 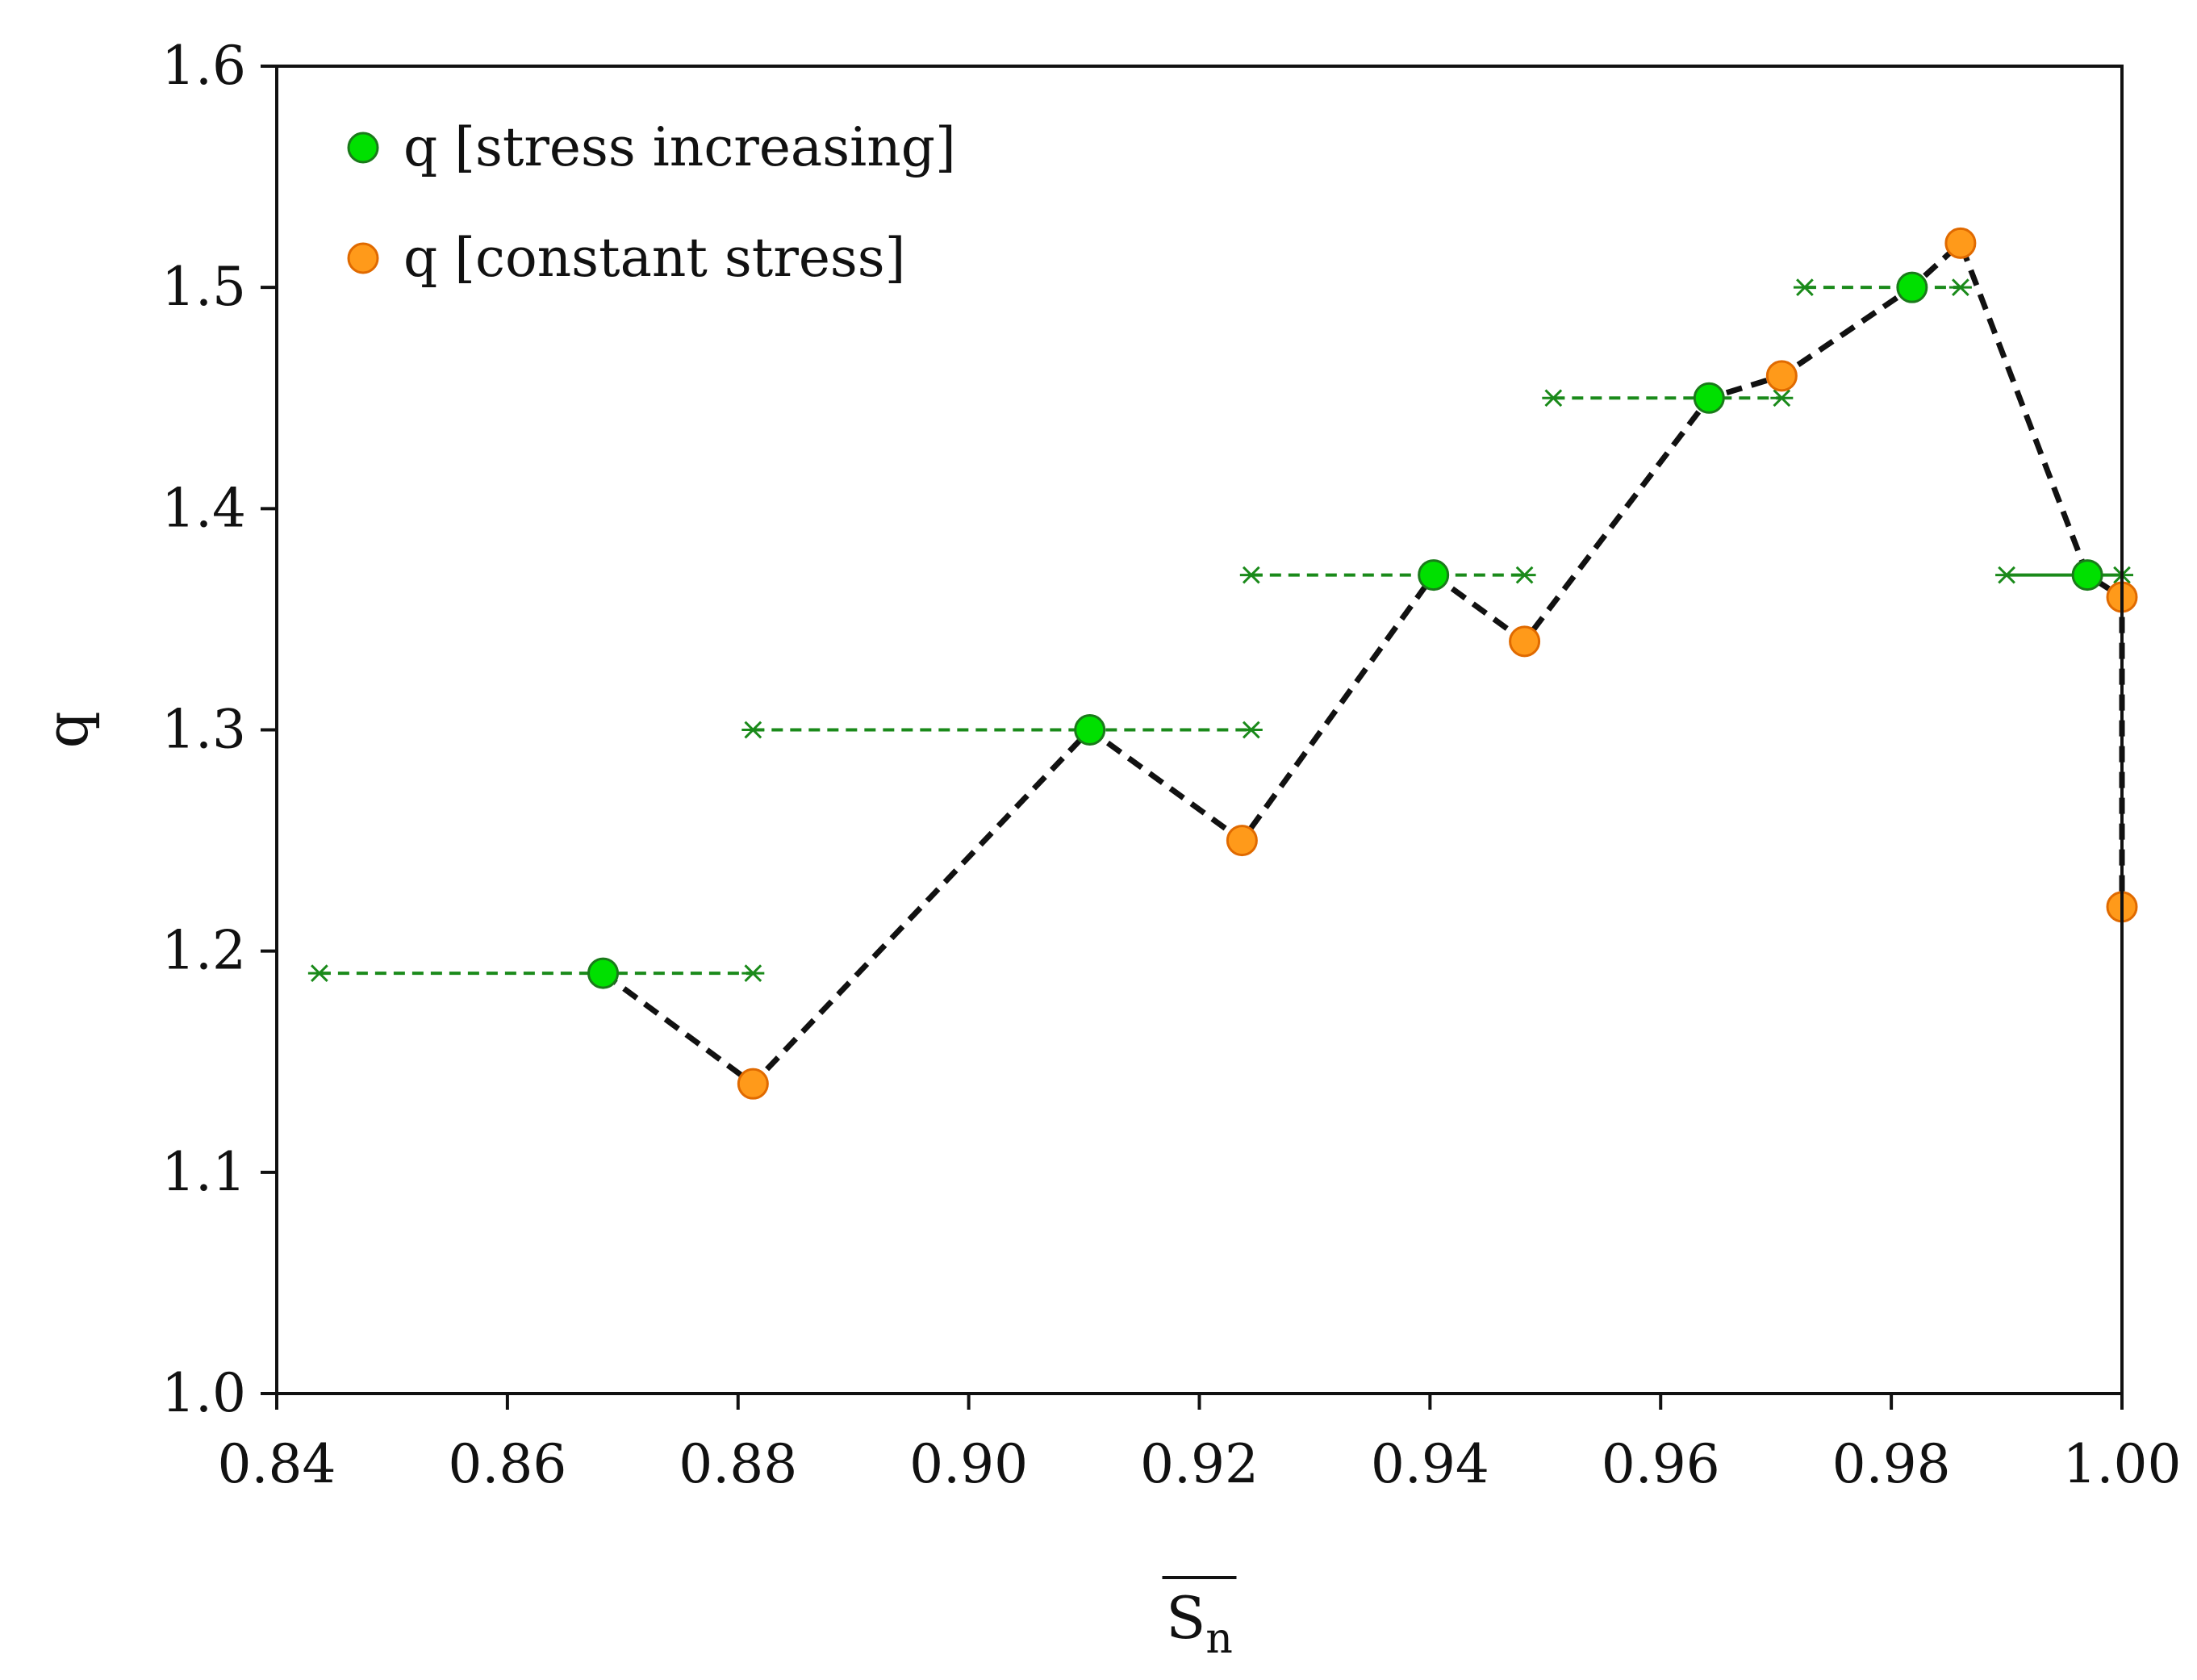 What do you see at coordinates (1892, 1464) in the screenshot?
I see `x-tick-label: 0.98` at bounding box center [1892, 1464].